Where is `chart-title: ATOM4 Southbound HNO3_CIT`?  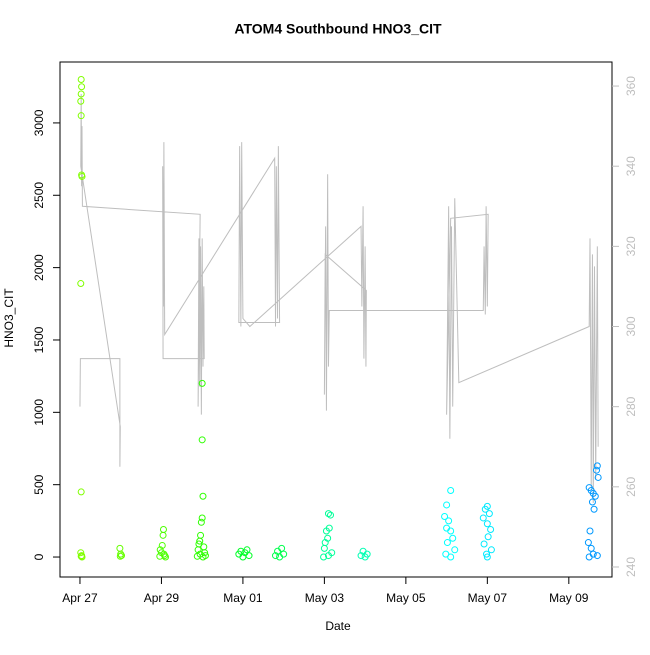 chart-title: ATOM4 Southbound HNO3_CIT is located at coordinates (338, 29).